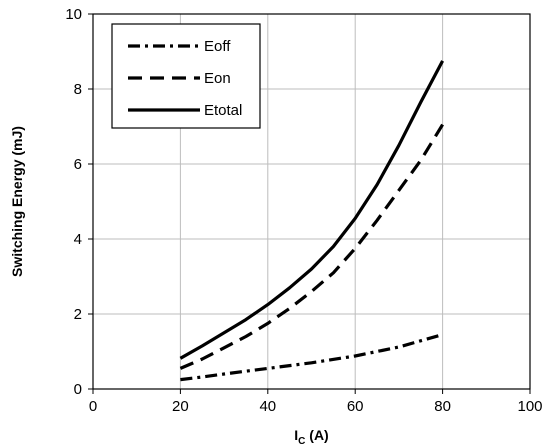 The height and width of the screenshot is (445, 545). I want to click on y-tick-label-3: 6, so click(78, 164).